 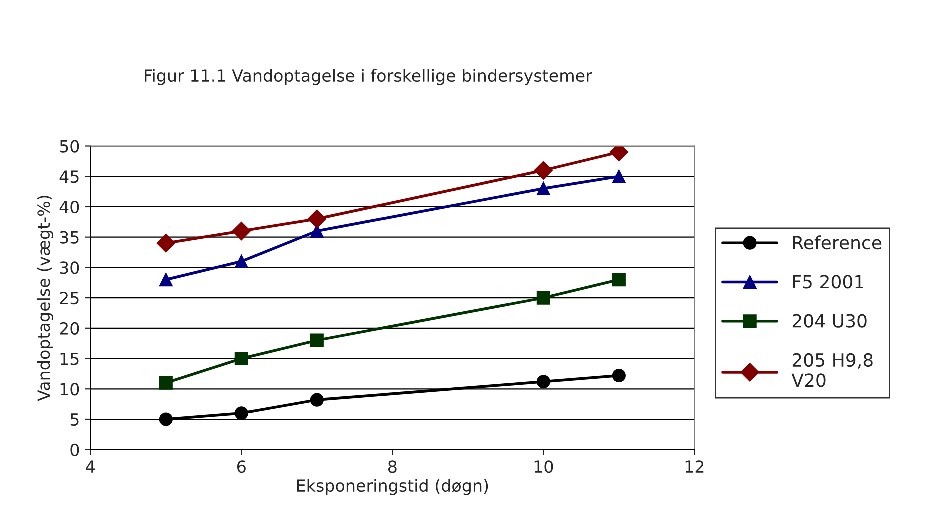 I want to click on x-tick-label: 8, so click(x=392, y=467).